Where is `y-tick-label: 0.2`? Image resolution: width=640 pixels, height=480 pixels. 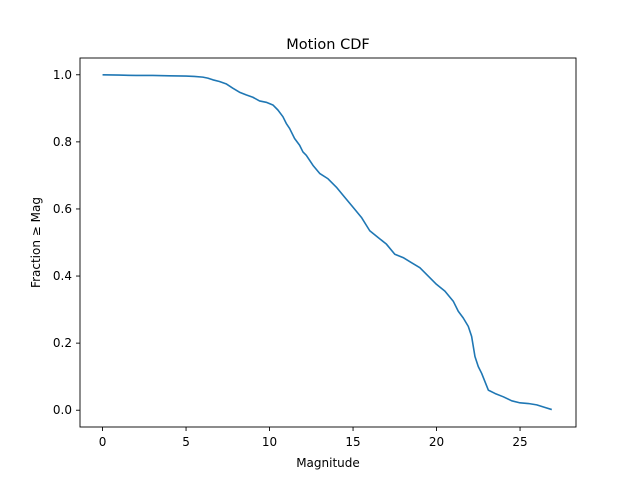
y-tick-label: 0.2 is located at coordinates (62, 343).